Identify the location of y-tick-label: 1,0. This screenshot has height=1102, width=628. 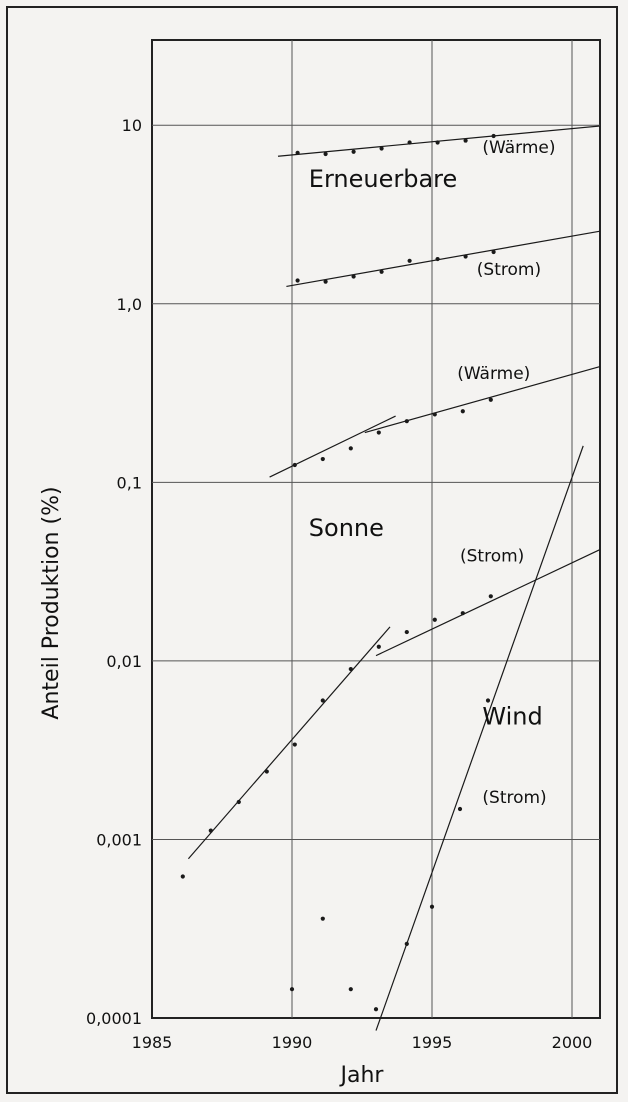
(129, 304).